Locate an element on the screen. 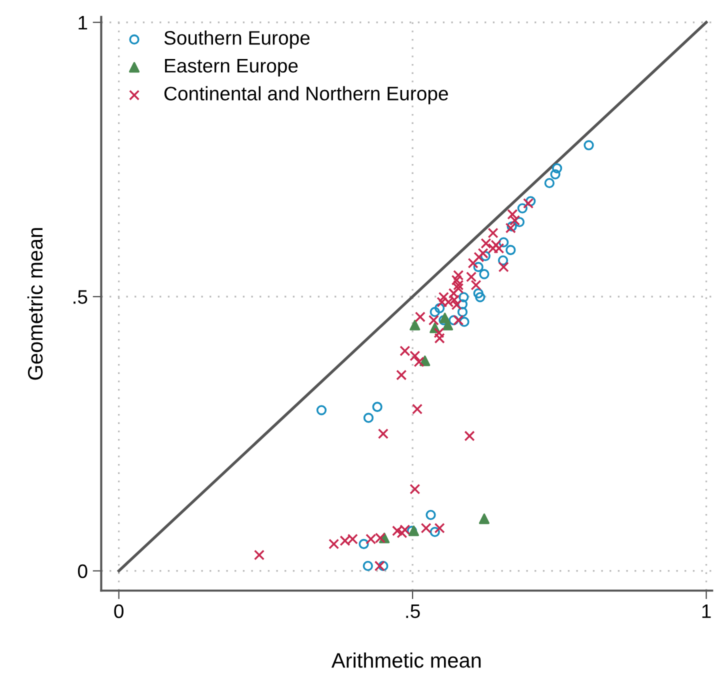 Image resolution: width=723 pixels, height=675 pixels. y-tick-label: 0 is located at coordinates (83, 571).